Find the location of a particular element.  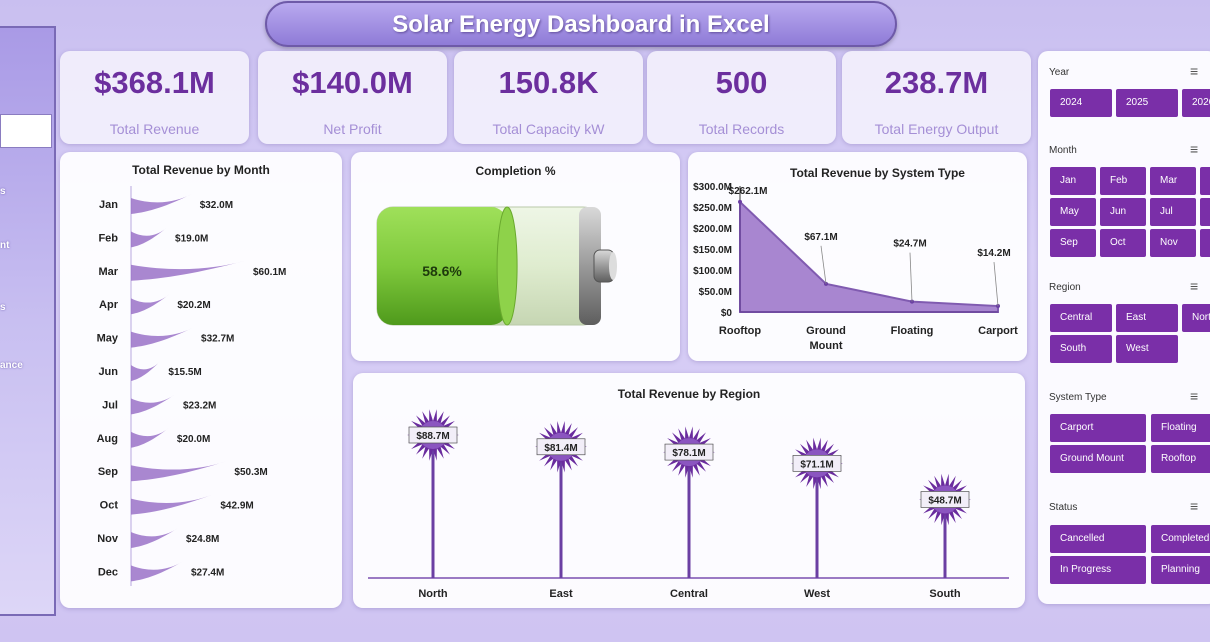

y-tick-label: $200.0M is located at coordinates (712, 229).